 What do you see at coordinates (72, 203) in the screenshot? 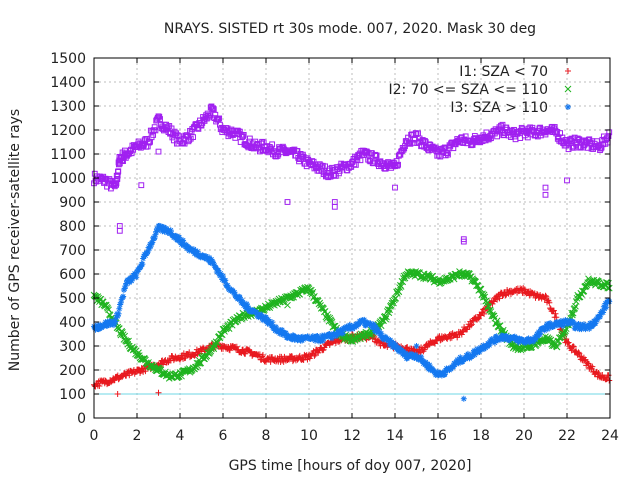
I see `y-tick-label: 900` at bounding box center [72, 203].